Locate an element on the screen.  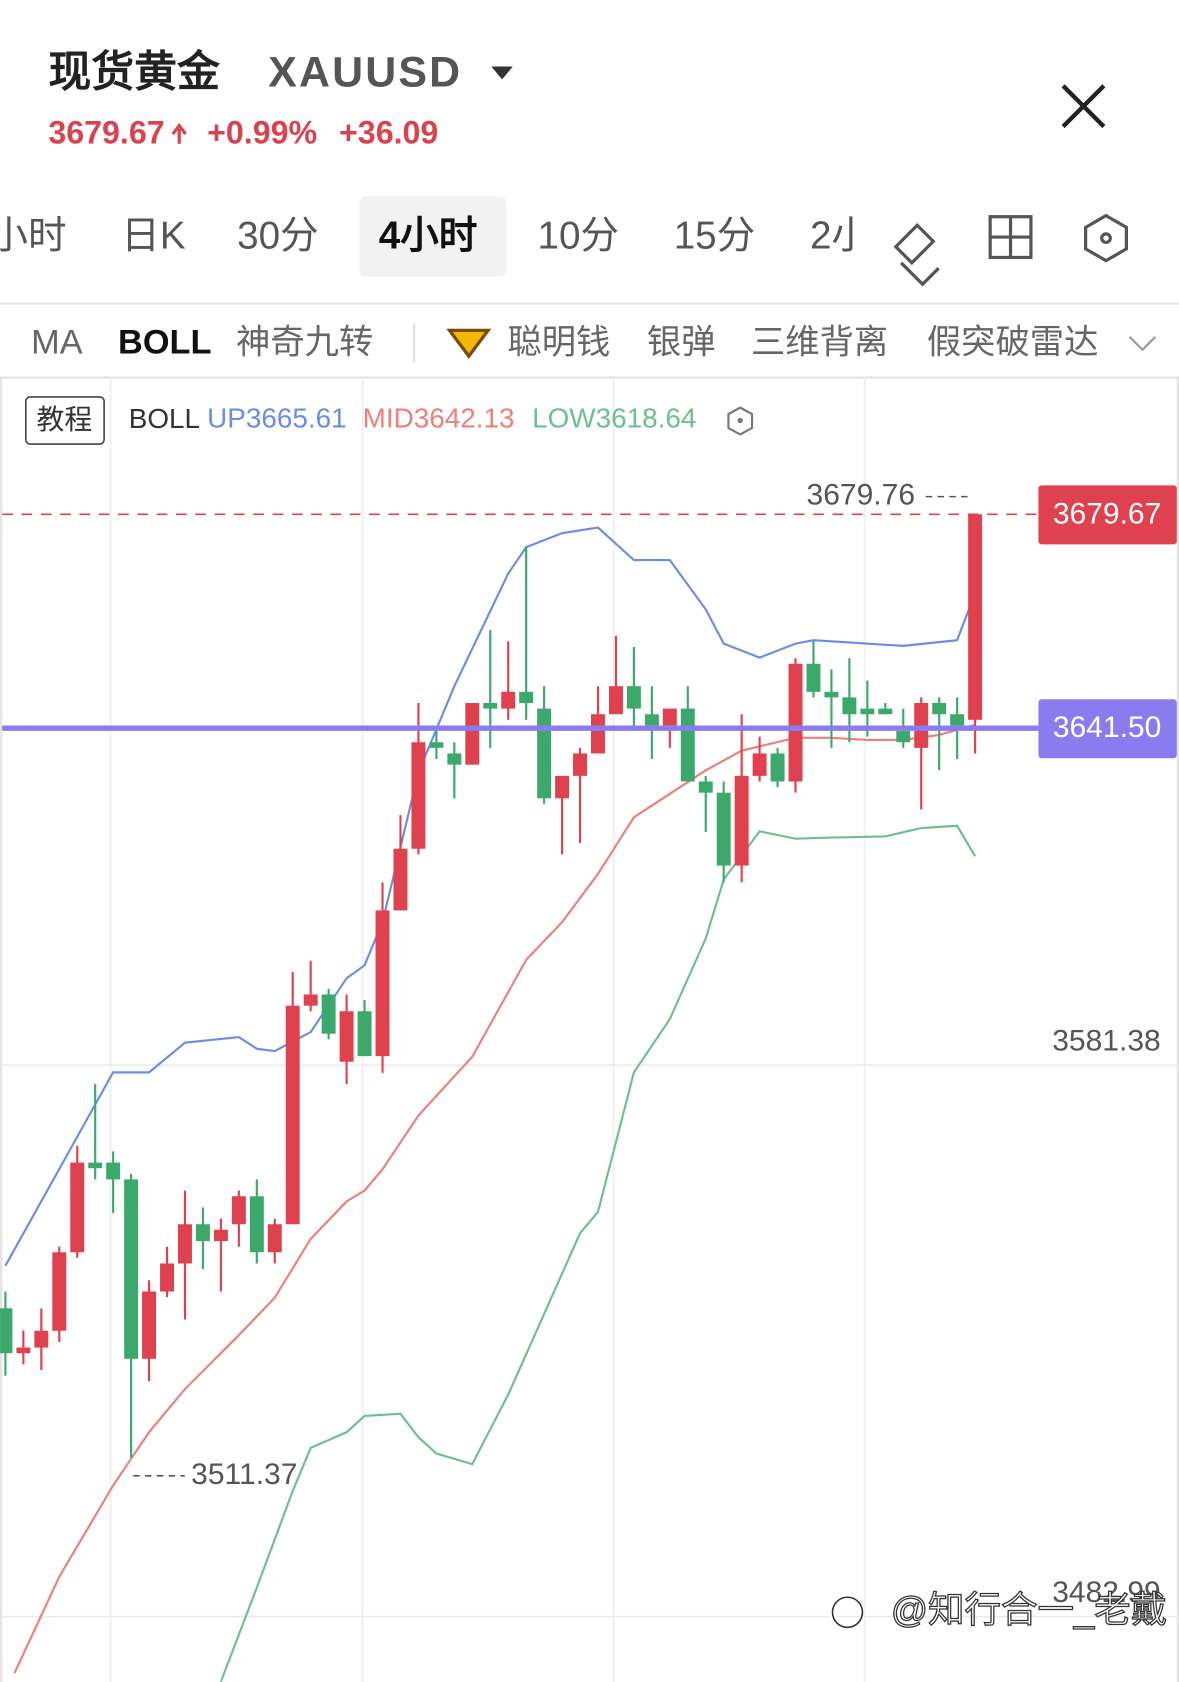
instrument-name: 现货黄金 is located at coordinates (134, 71).